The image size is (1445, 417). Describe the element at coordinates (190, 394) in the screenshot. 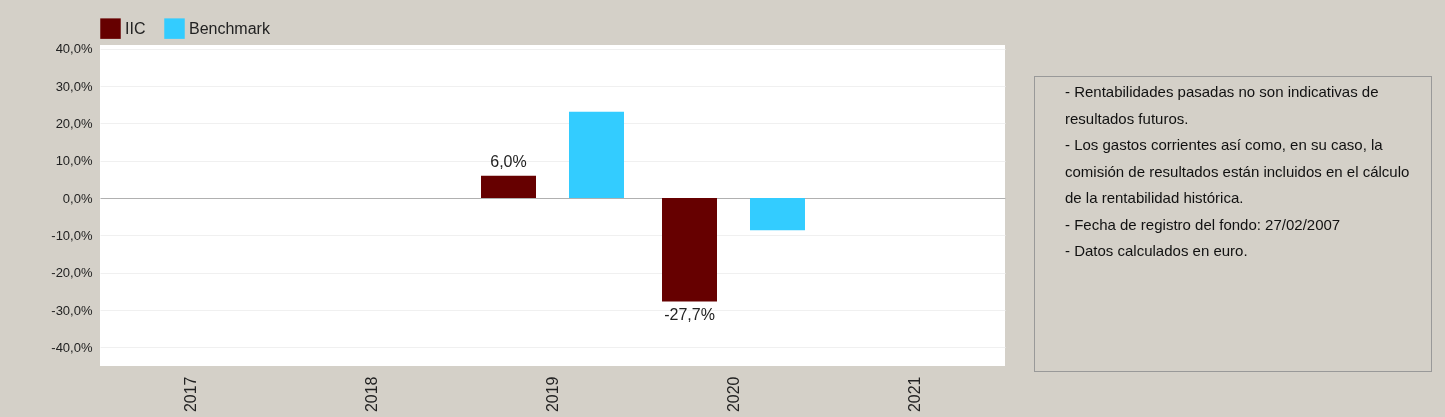

I see `x-tick-label: 2017` at that location.